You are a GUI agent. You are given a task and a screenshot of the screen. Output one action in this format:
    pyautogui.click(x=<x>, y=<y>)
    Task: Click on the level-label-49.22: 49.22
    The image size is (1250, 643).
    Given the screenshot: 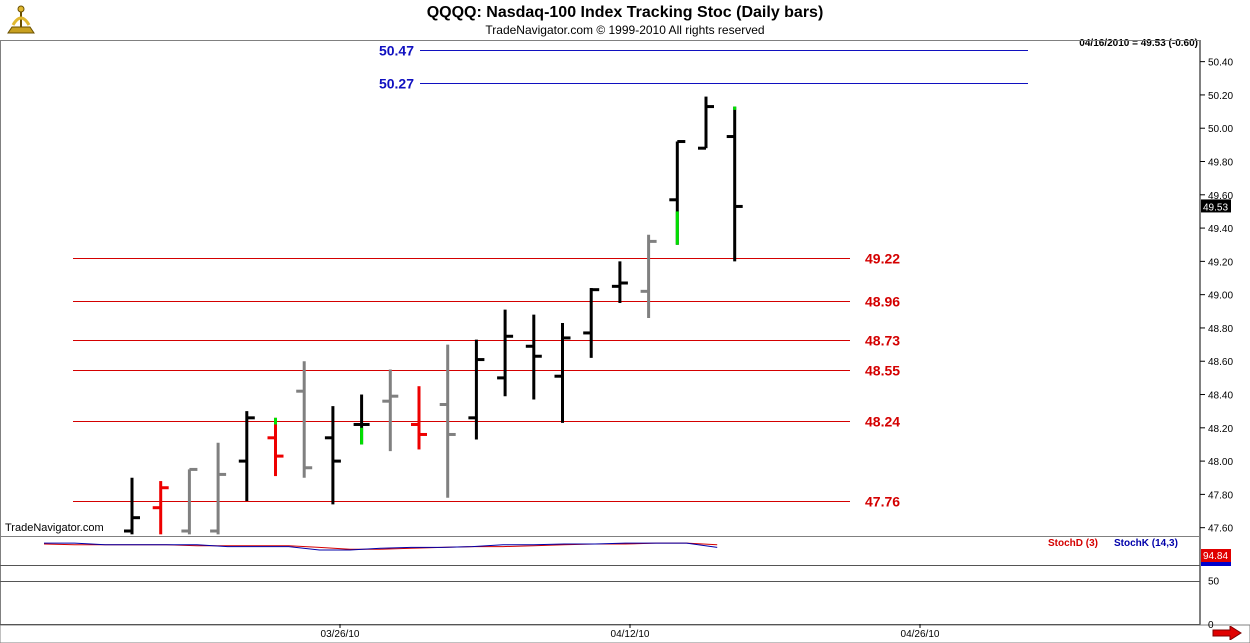 What is the action you would take?
    pyautogui.click(x=882, y=259)
    